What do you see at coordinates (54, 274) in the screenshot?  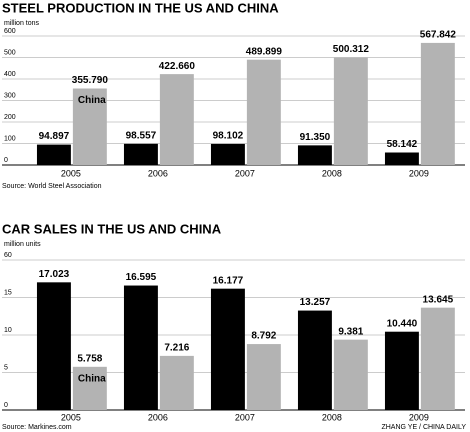 I see `value-label: 17.023` at bounding box center [54, 274].